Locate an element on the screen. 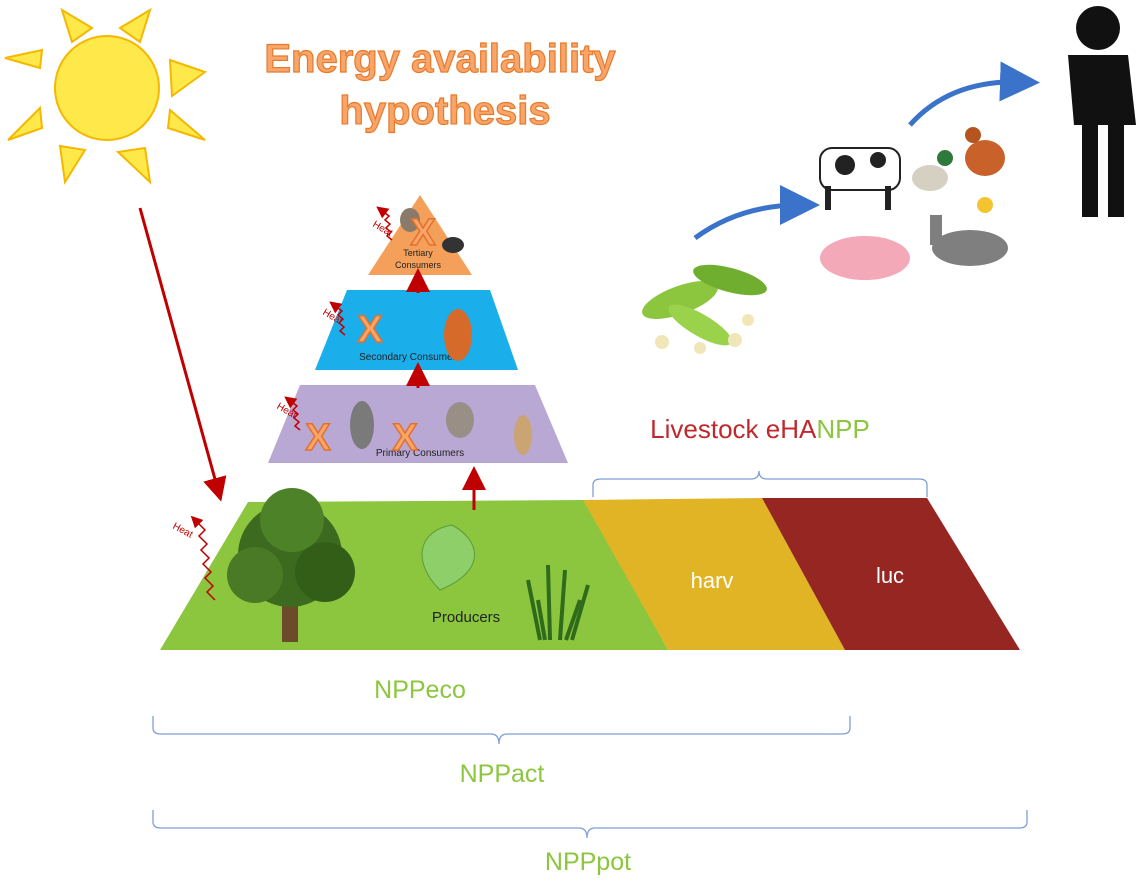 Image resolution: width=1146 pixels, height=890 pixels. exclusions: X X X X is located at coordinates (371, 335).